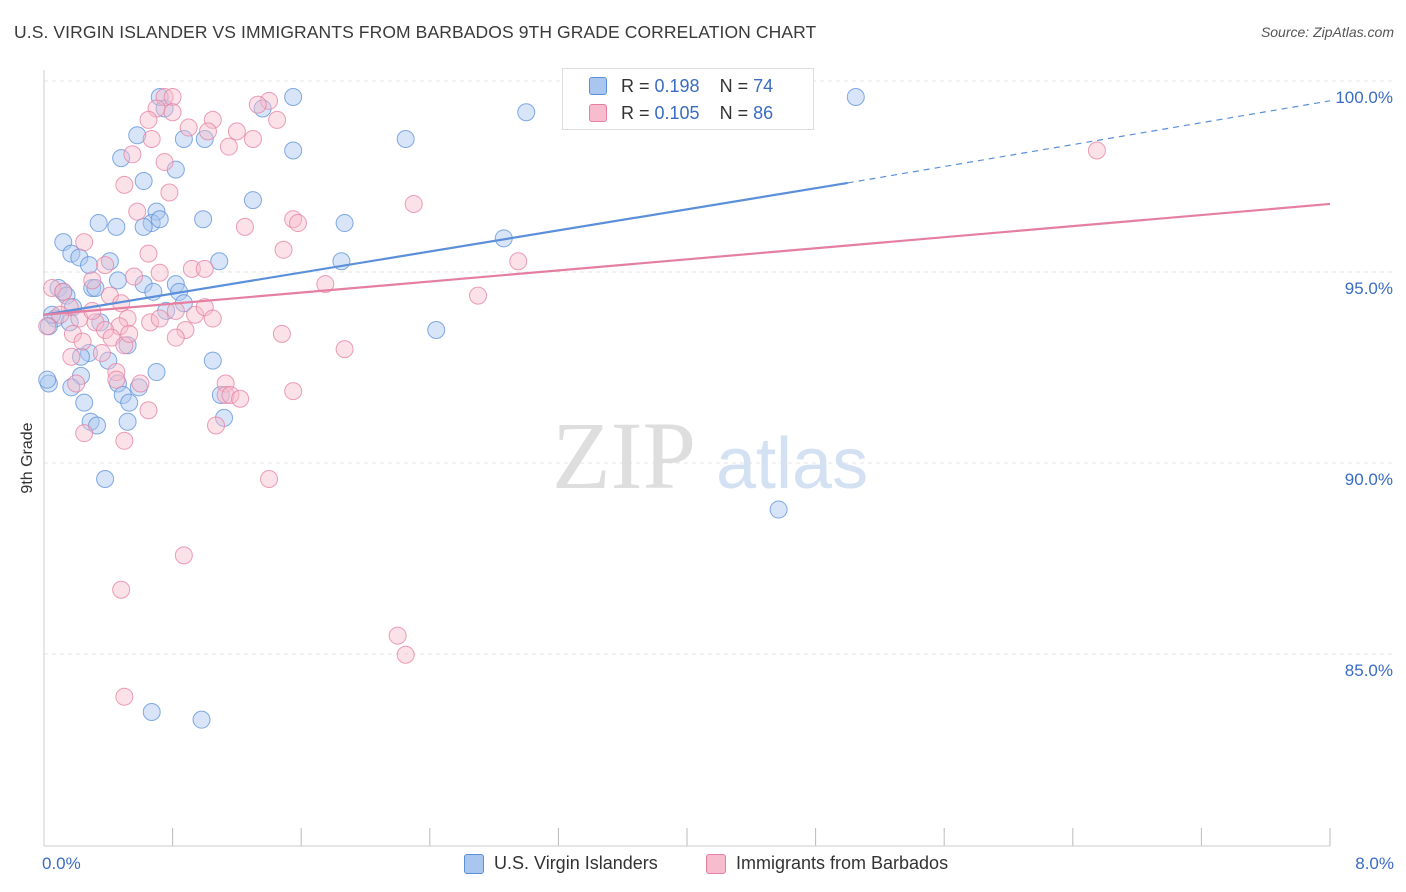  What do you see at coordinates (624, 455) in the screenshot?
I see `watermark-zip: ZIP` at bounding box center [624, 455].